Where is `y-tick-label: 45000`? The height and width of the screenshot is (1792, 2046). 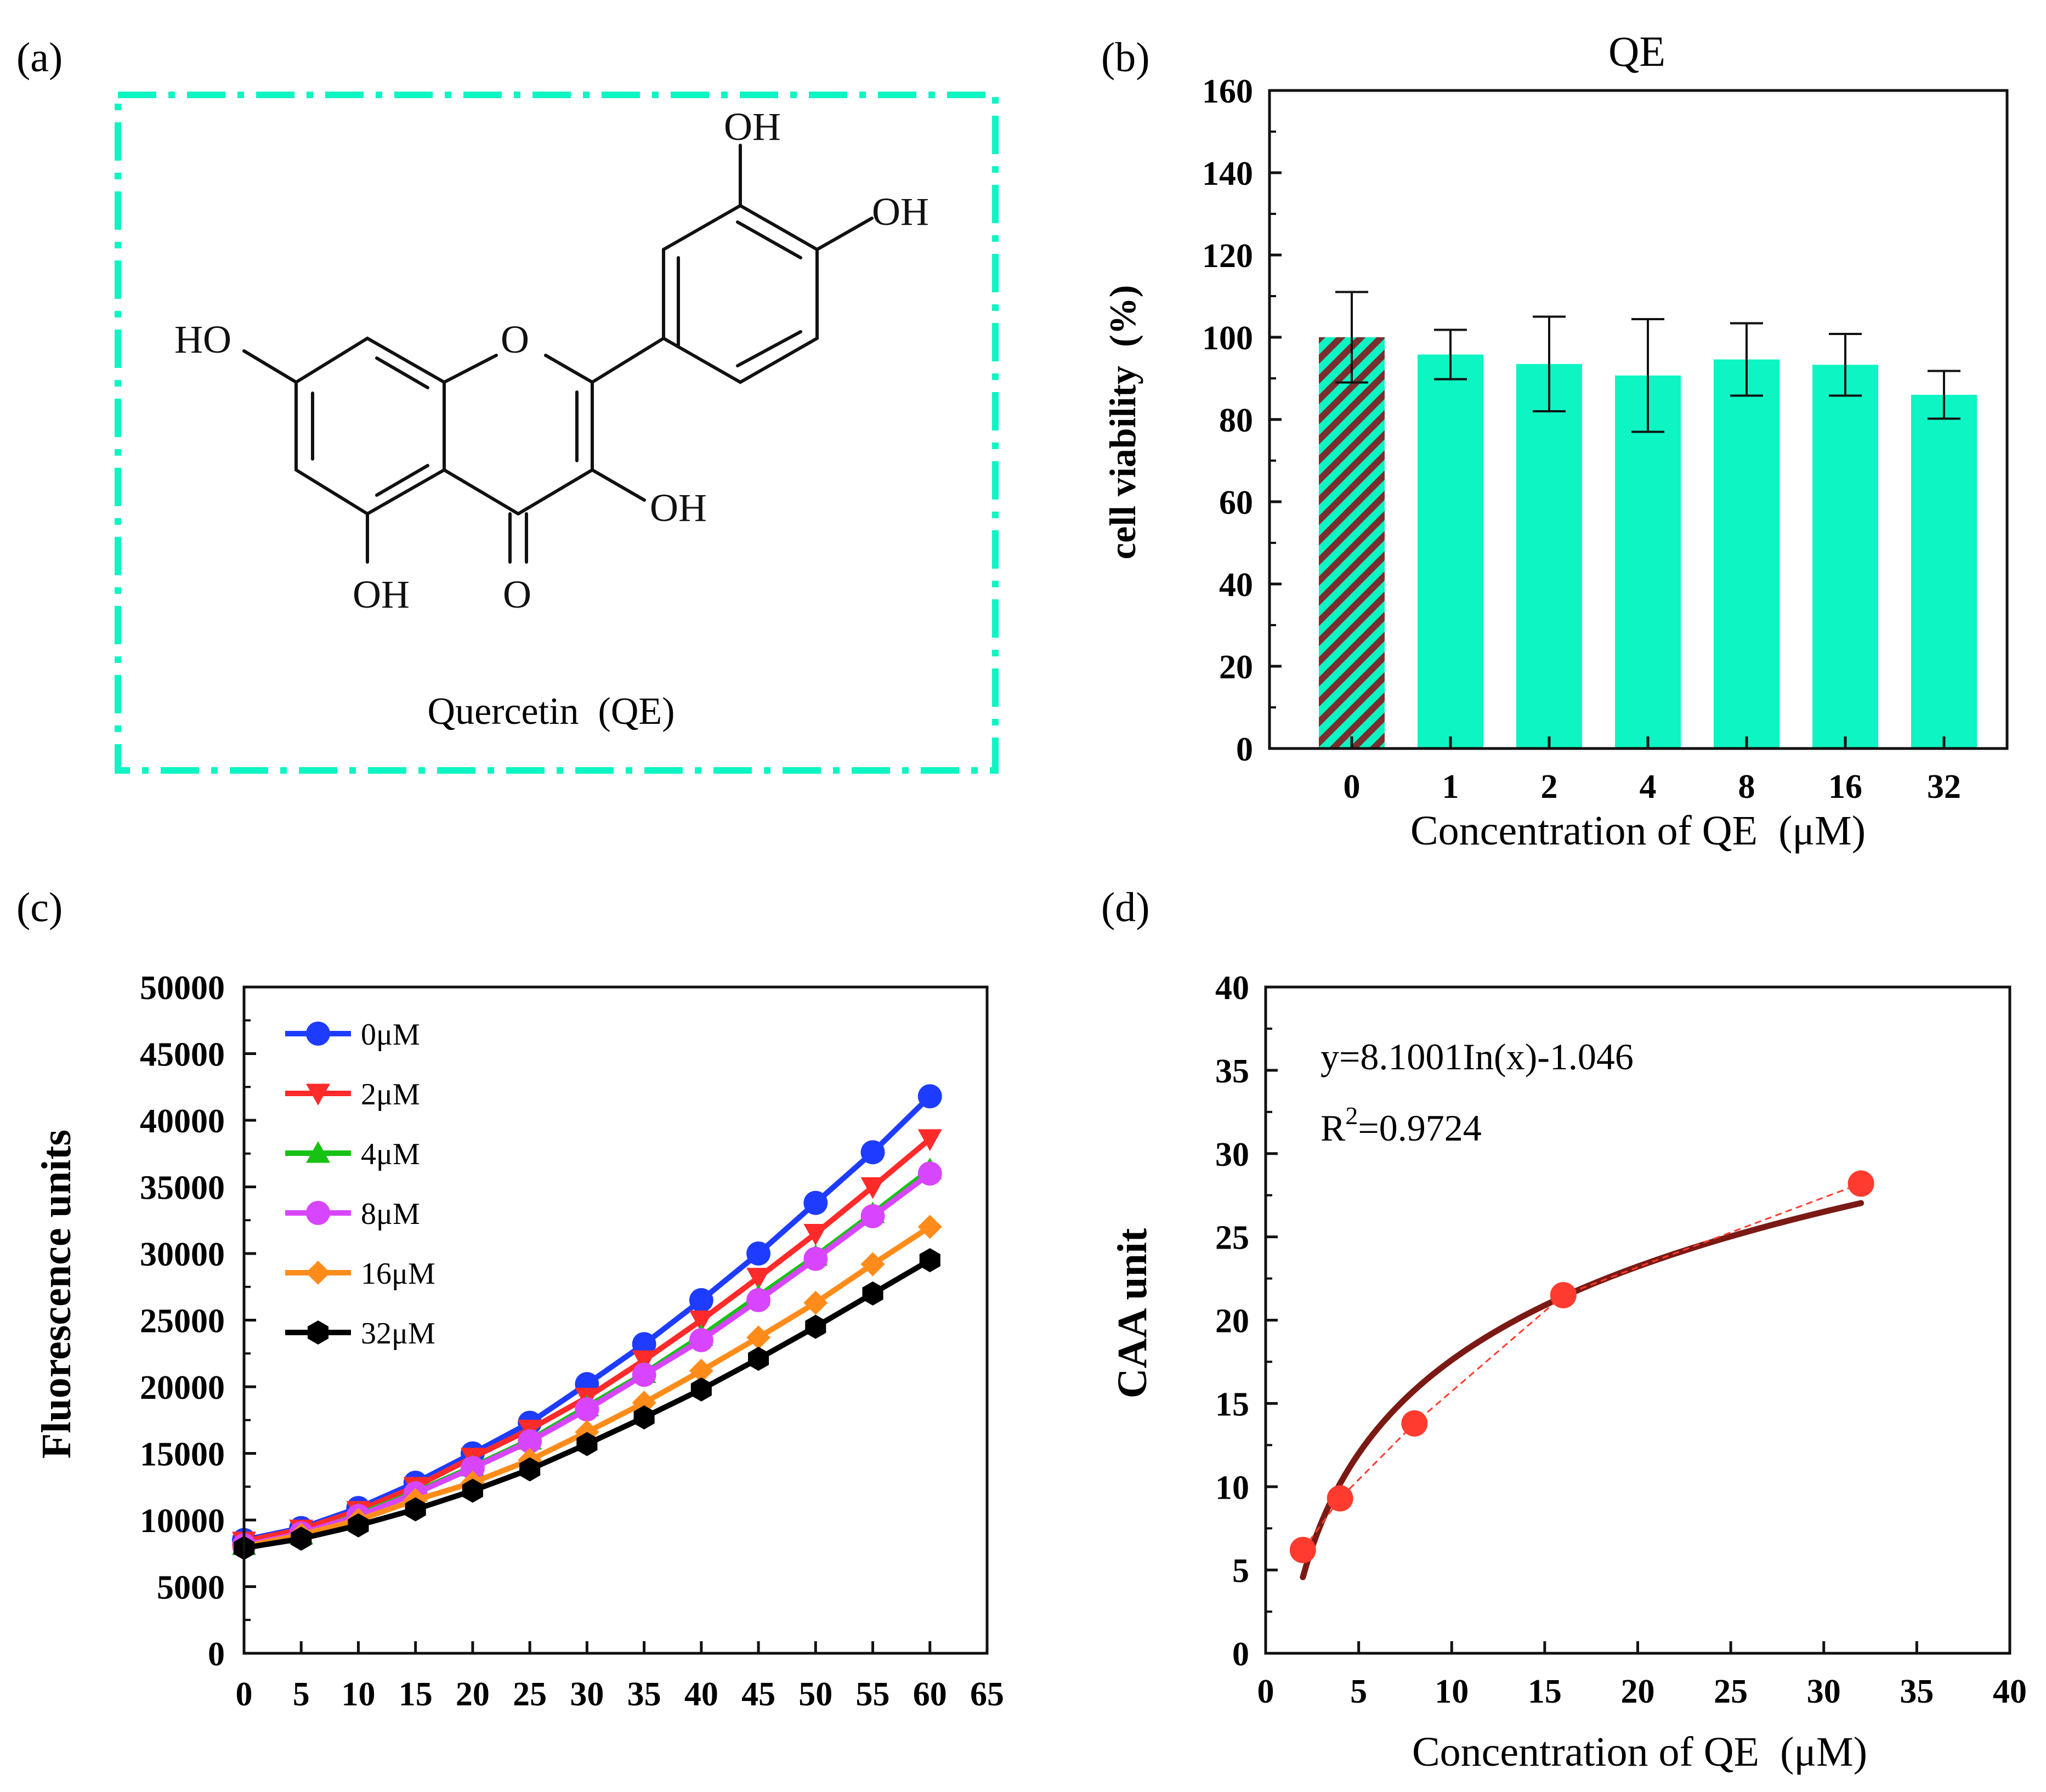 y-tick-label: 45000 is located at coordinates (182, 1055).